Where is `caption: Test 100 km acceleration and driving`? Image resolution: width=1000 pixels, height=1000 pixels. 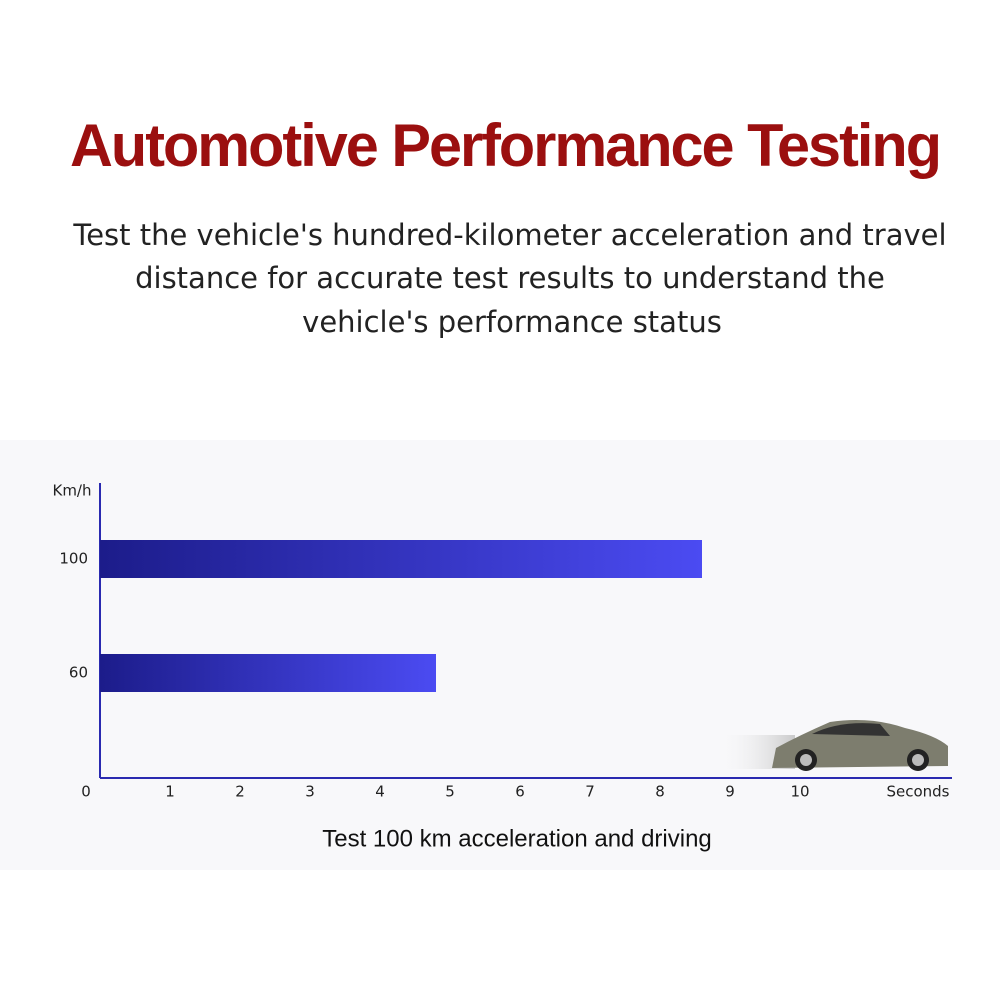
caption: Test 100 km acceleration and driving is located at coordinates (517, 838).